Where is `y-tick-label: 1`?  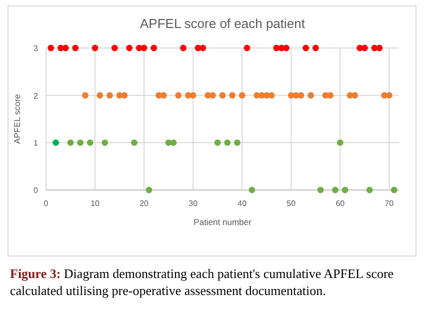
y-tick-label: 1 is located at coordinates (36, 143).